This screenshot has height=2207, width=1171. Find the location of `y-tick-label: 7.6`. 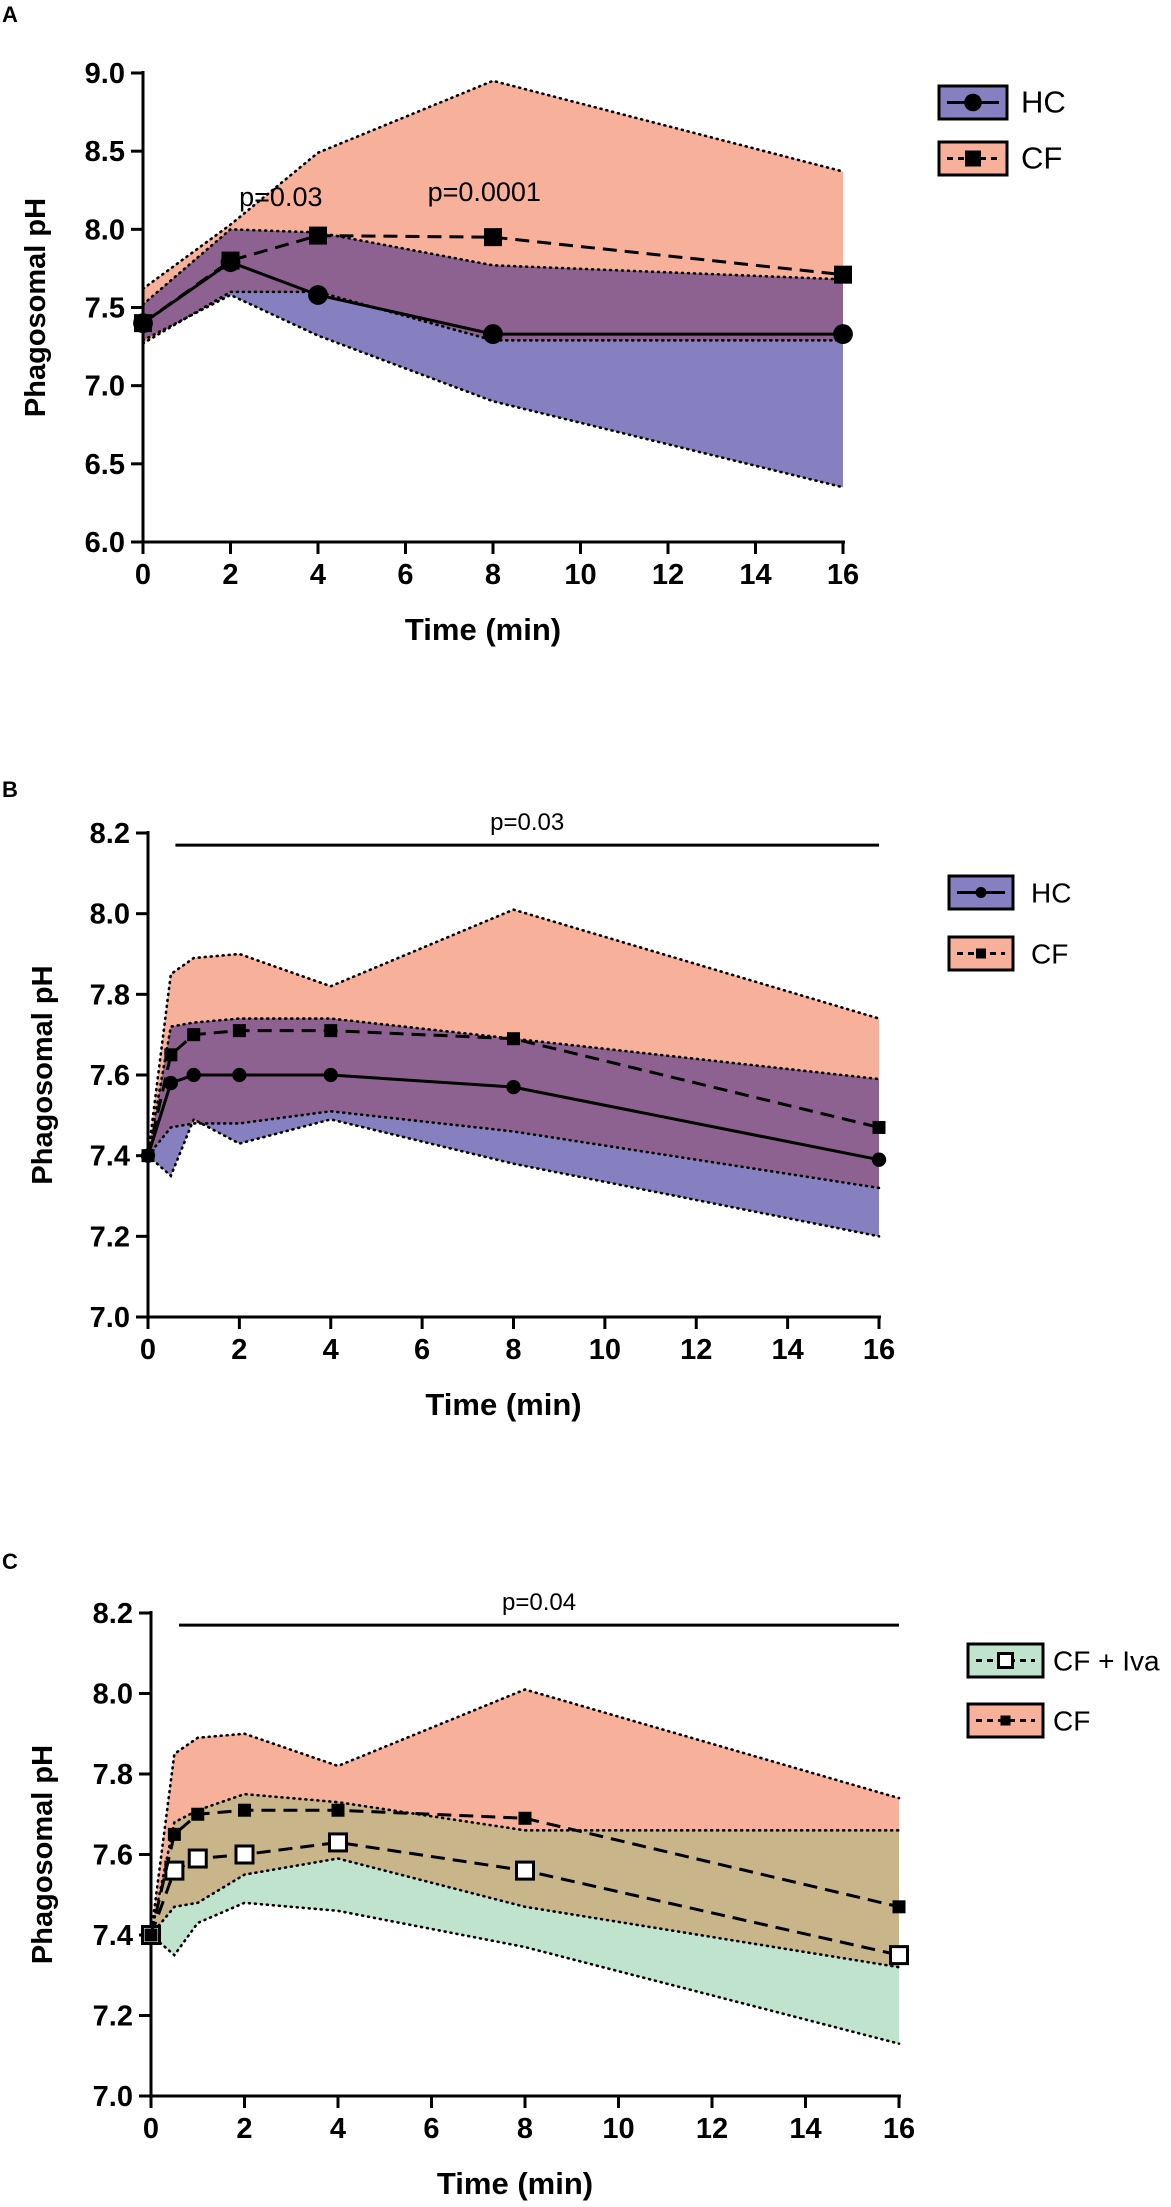

y-tick-label: 7.6 is located at coordinates (110, 1076).